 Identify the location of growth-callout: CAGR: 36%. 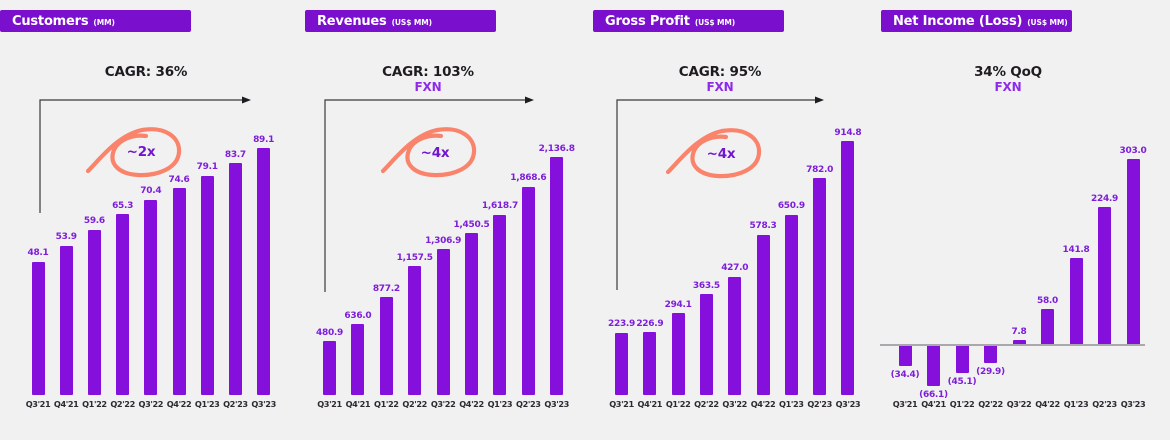
(146, 72).